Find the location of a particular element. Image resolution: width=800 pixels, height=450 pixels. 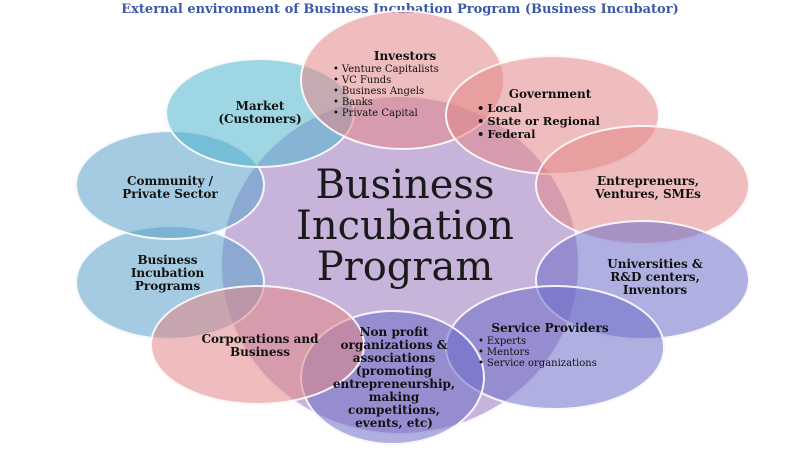

corporations-label: Corporations and Business is located at coordinates (260, 346).